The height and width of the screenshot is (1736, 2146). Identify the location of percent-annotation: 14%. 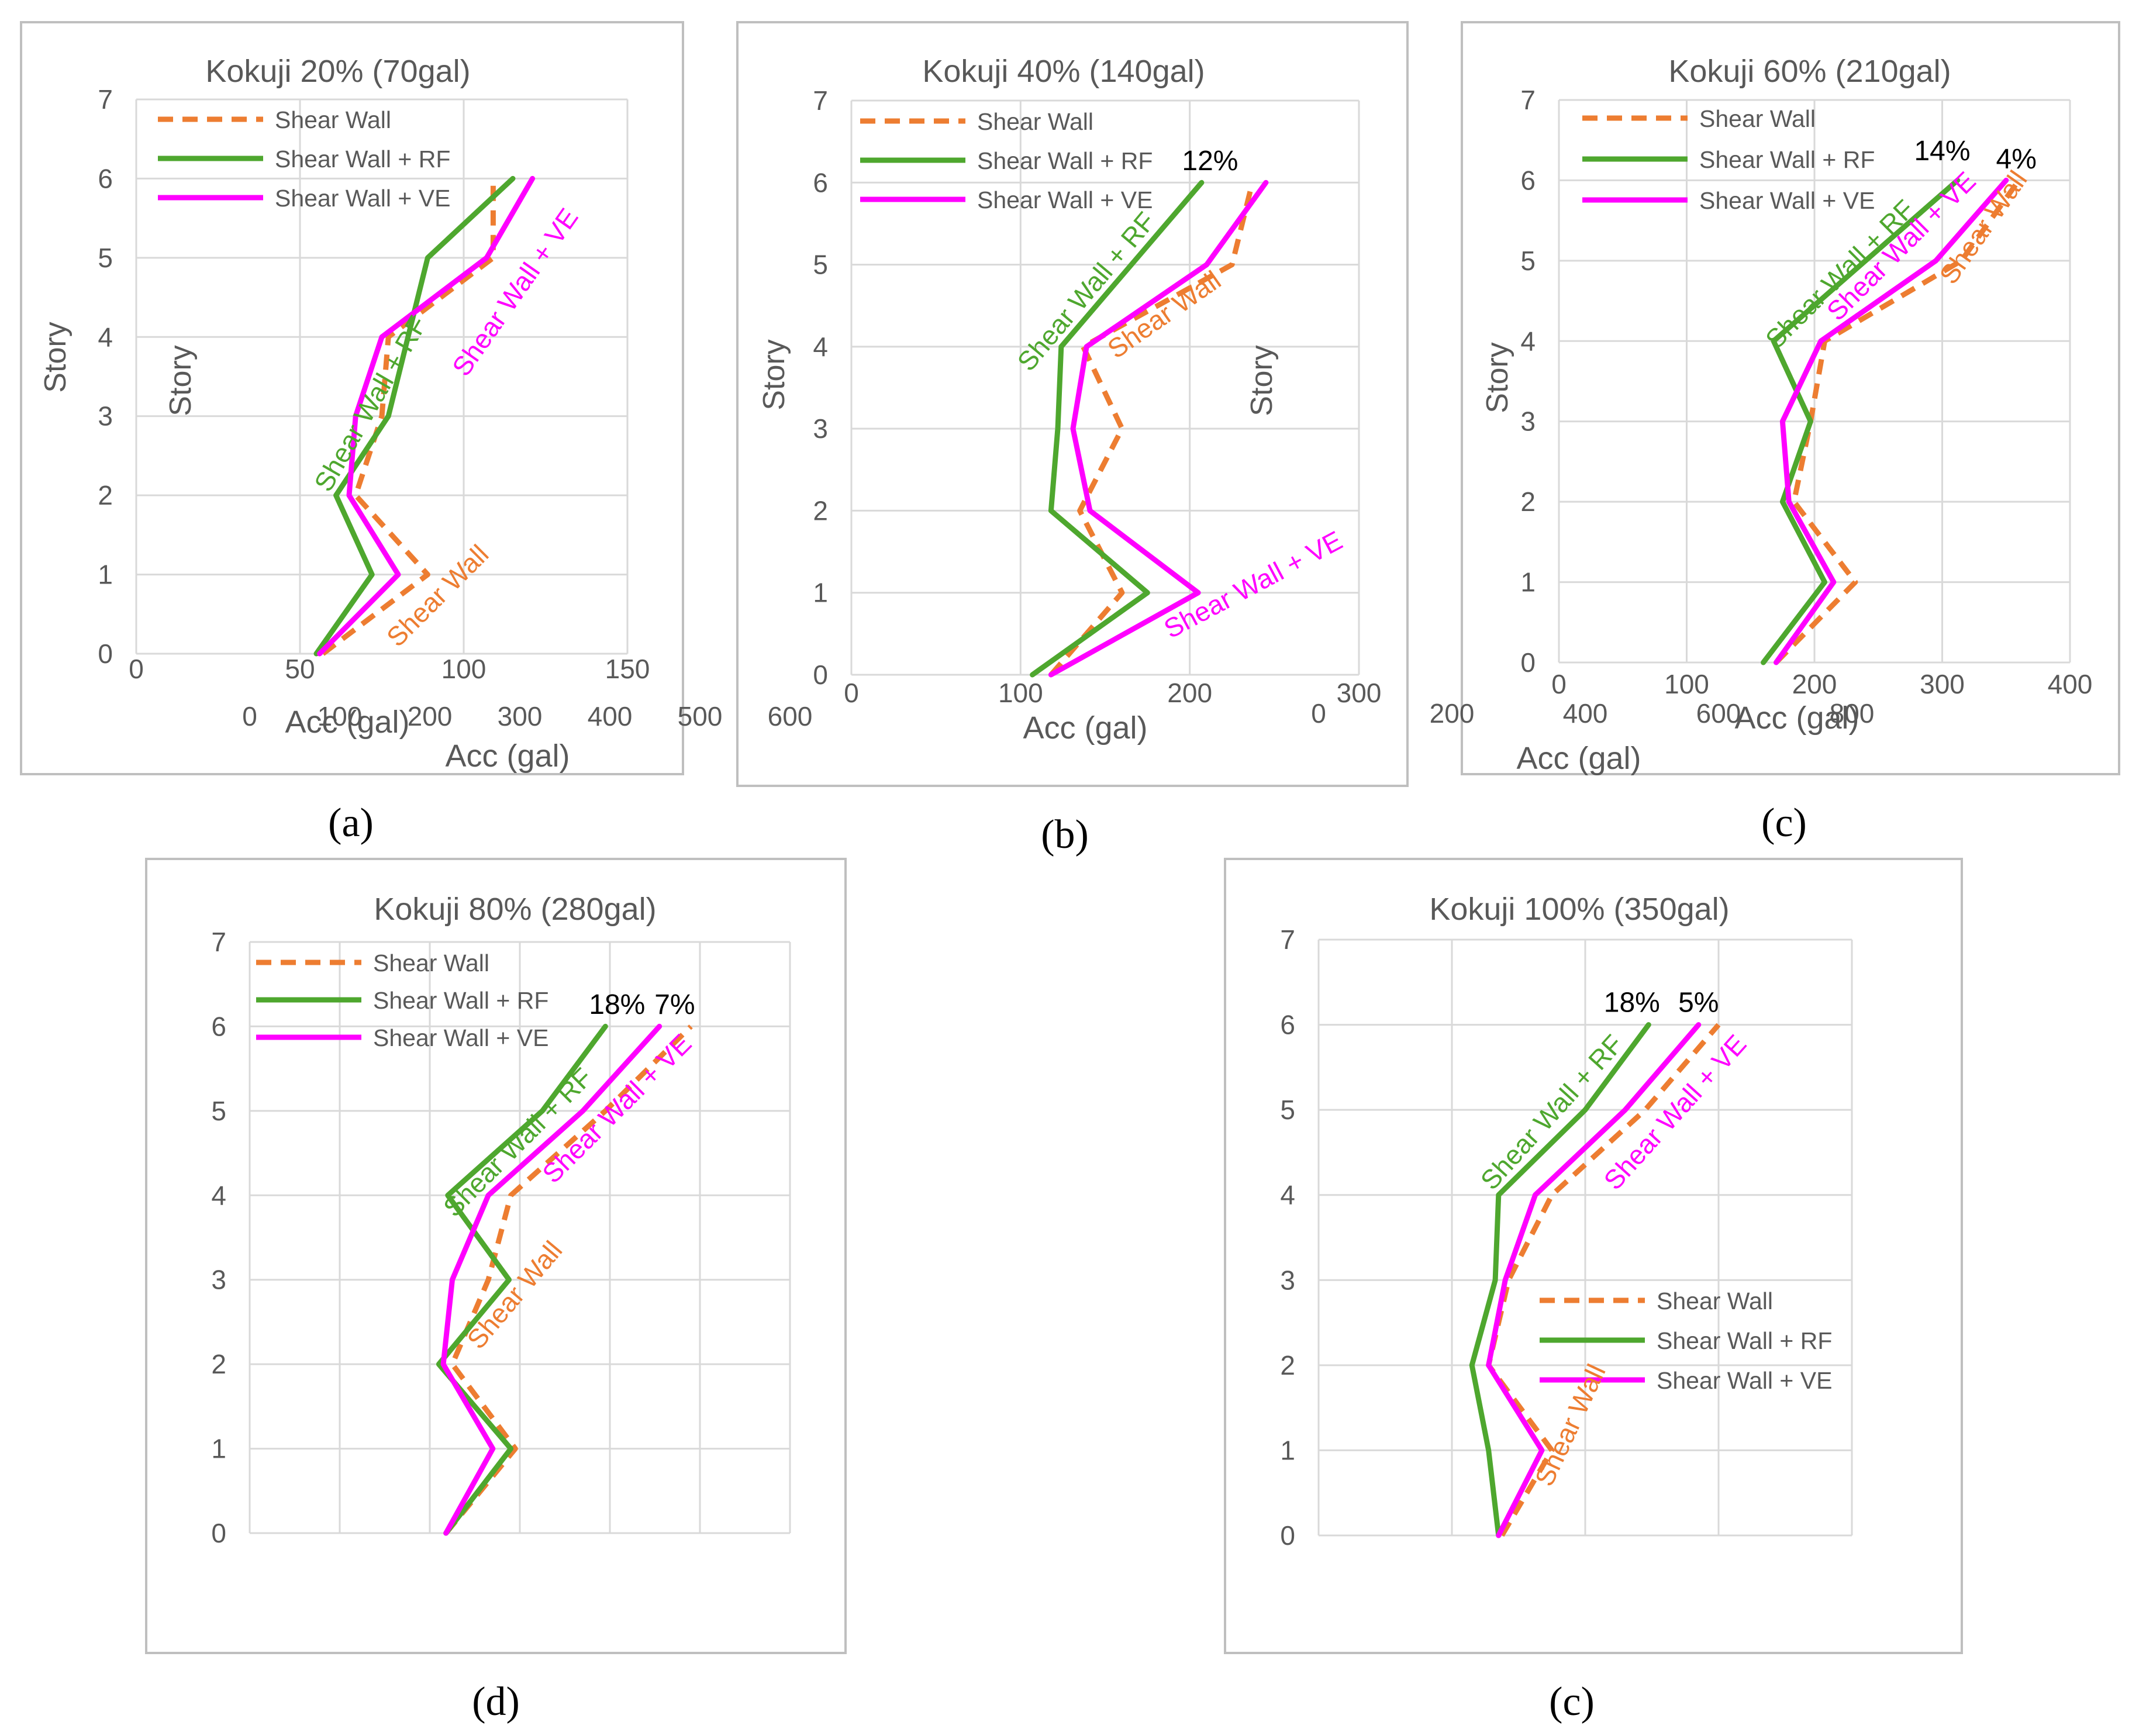
(1942, 151).